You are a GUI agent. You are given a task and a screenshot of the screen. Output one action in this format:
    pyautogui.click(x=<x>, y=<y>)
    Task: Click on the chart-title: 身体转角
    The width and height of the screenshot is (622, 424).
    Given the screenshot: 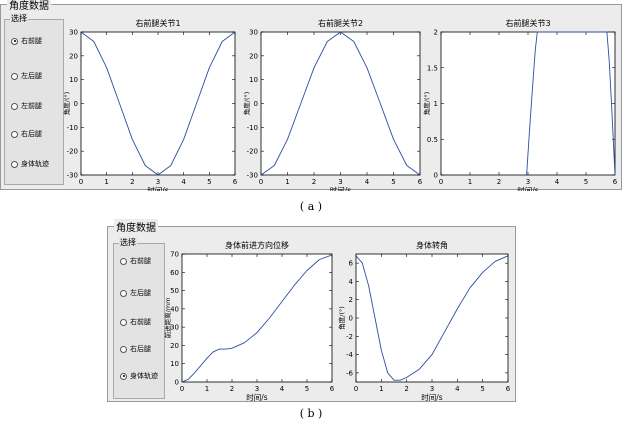 What is the action you would take?
    pyautogui.click(x=432, y=245)
    